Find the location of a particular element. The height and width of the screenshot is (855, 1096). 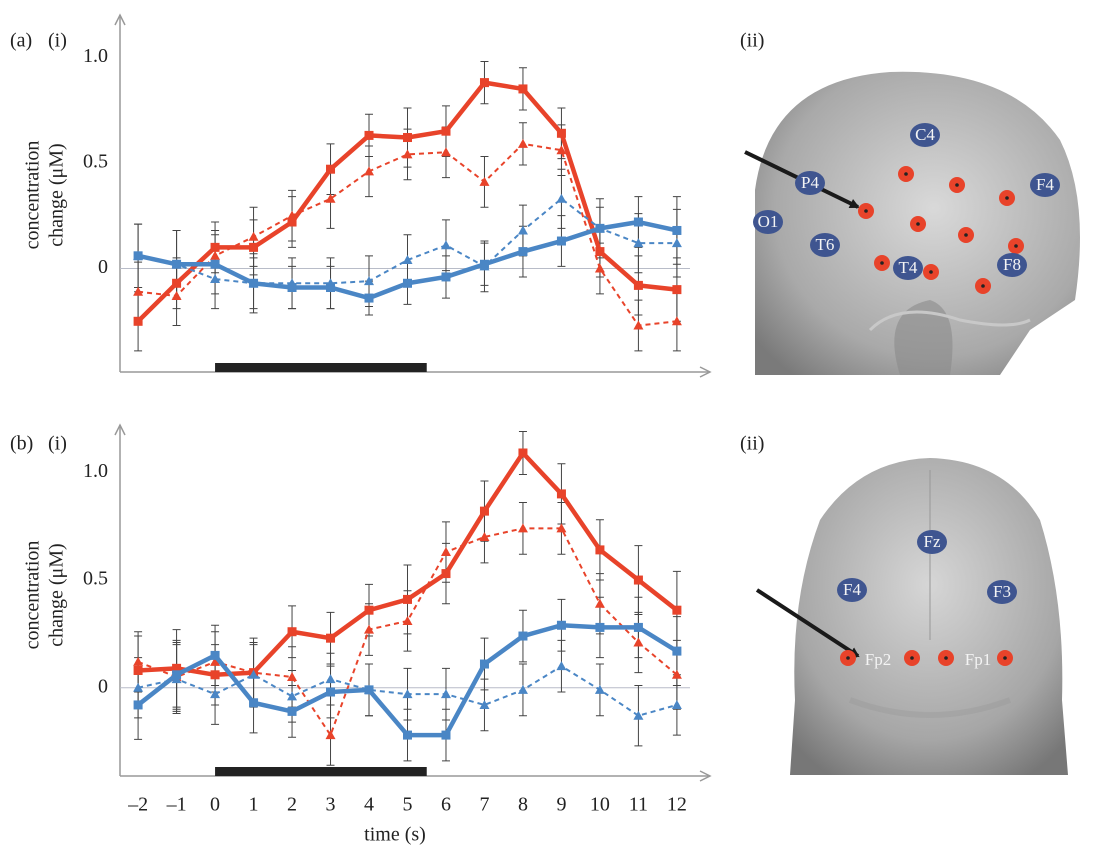

x-tick-label: 2 is located at coordinates (292, 805).